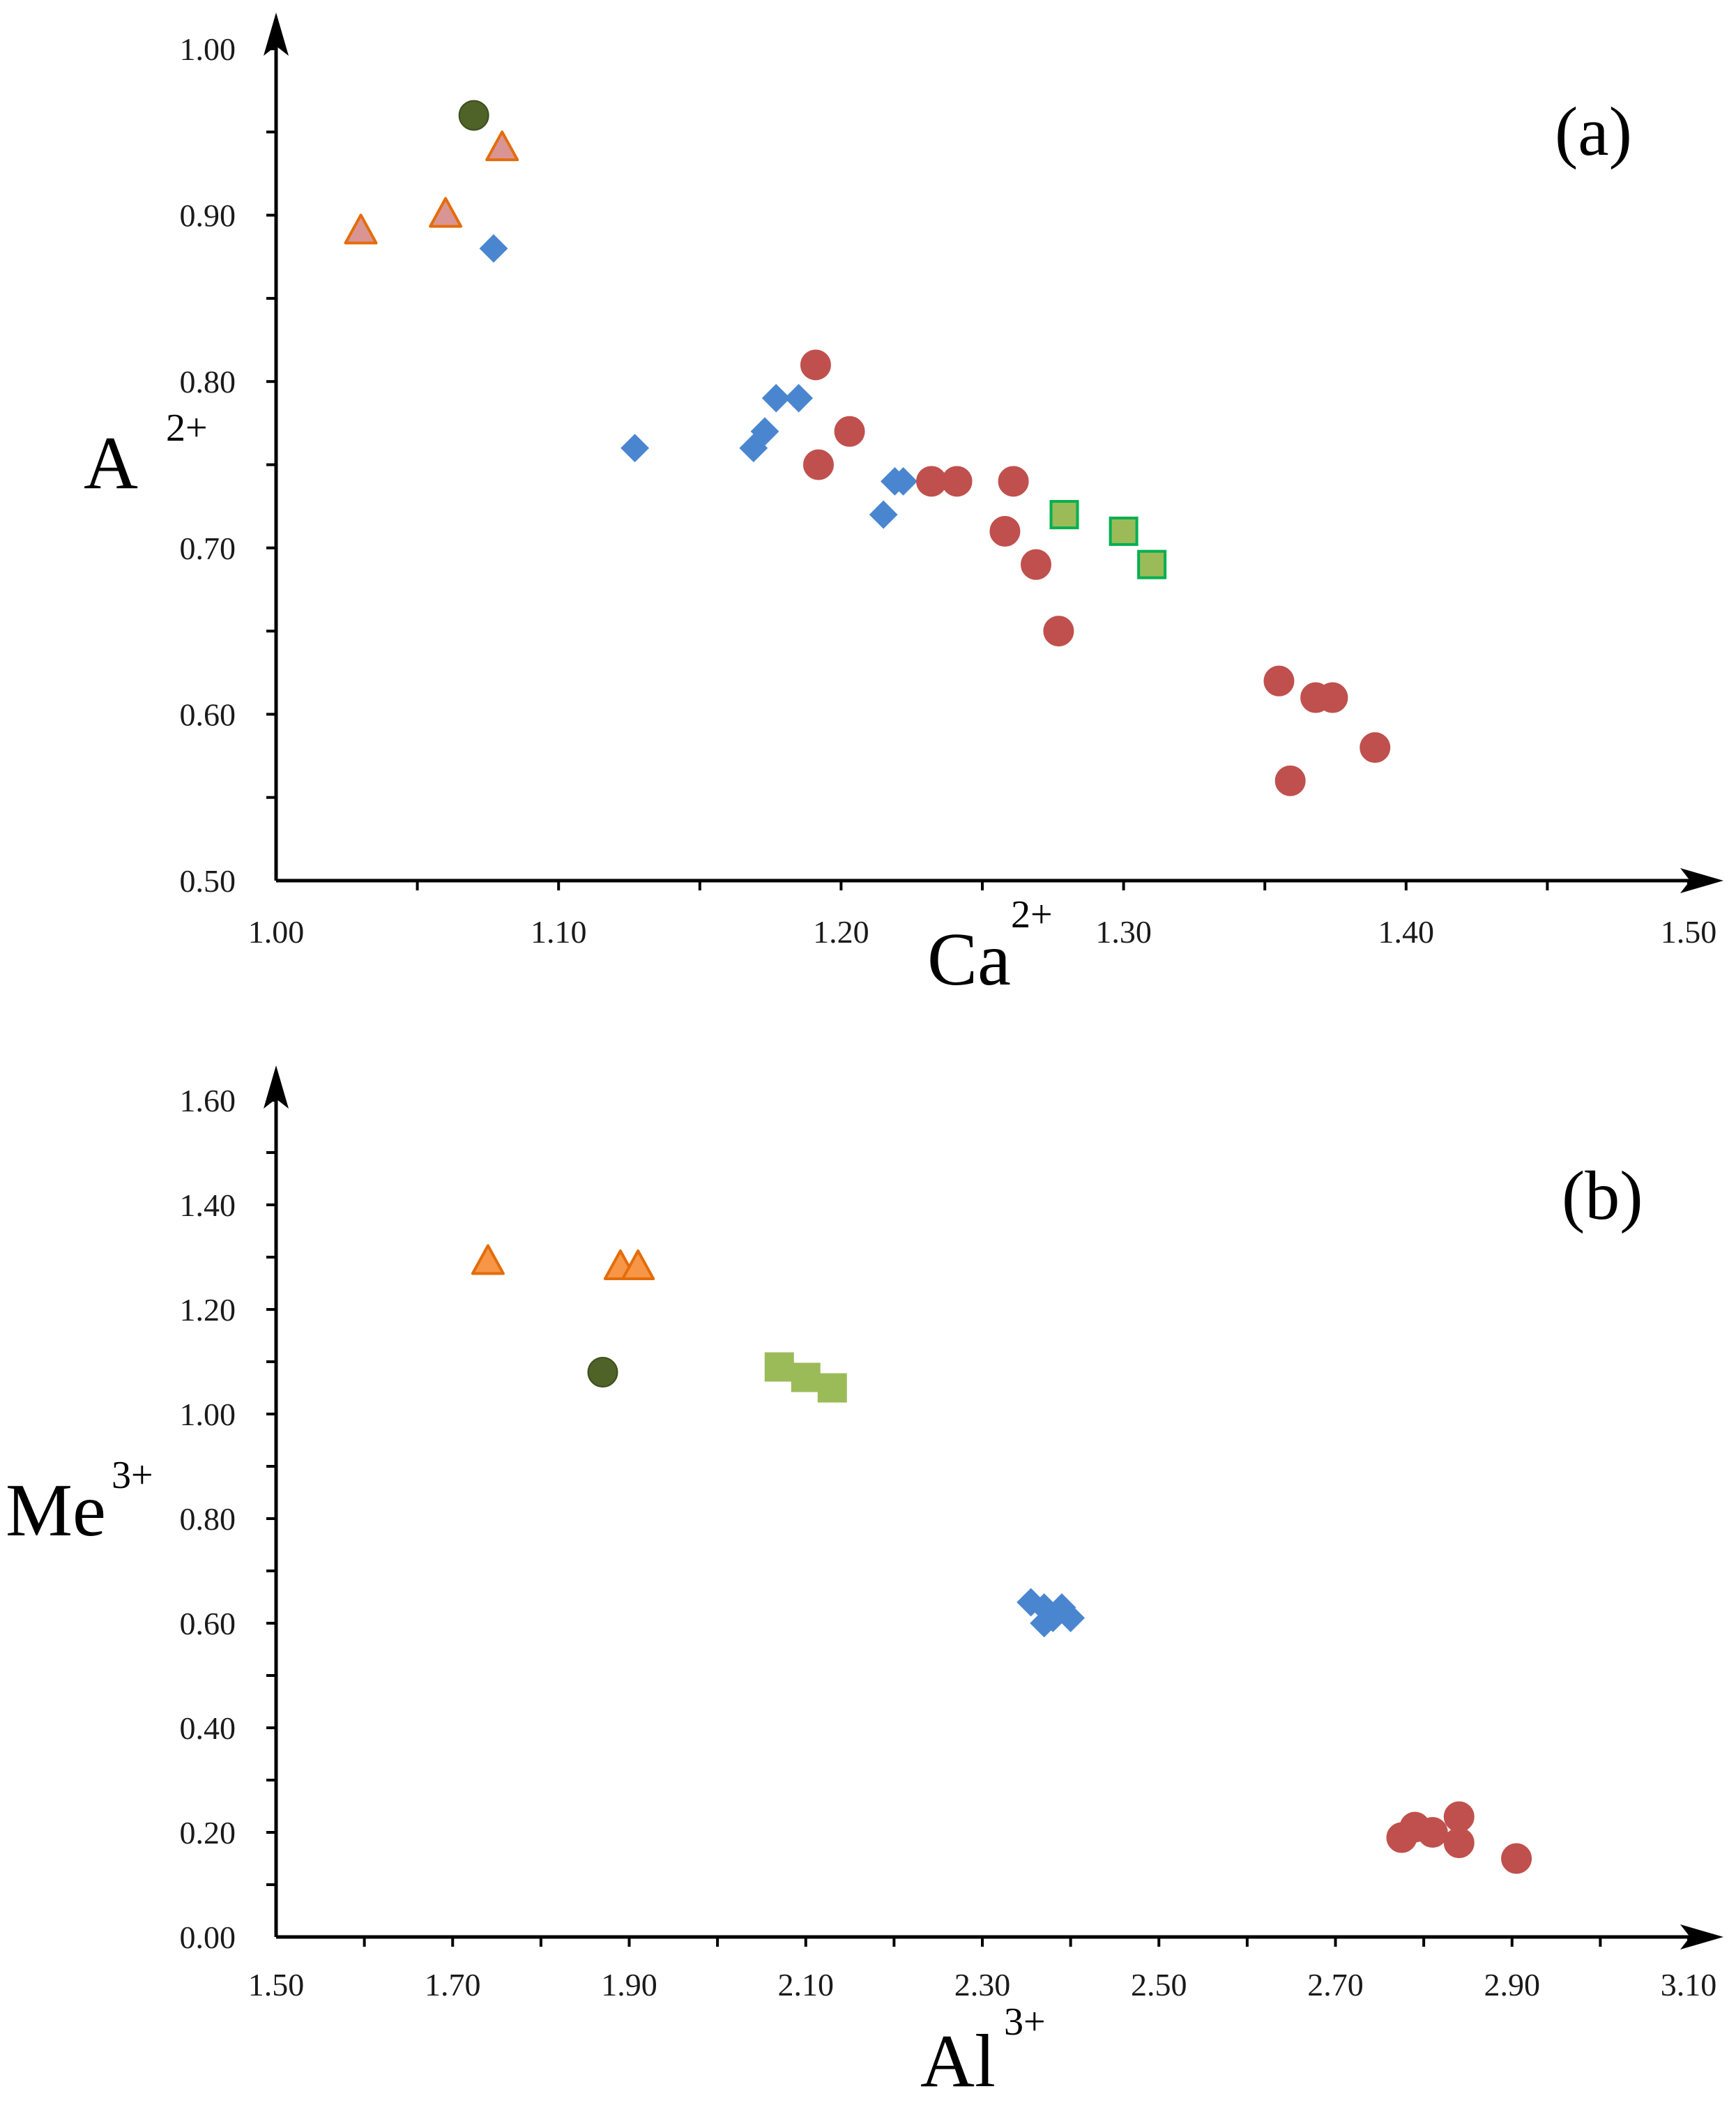 The width and height of the screenshot is (1736, 2105). What do you see at coordinates (208, 216) in the screenshot?
I see `y-tick-label: 0.90` at bounding box center [208, 216].